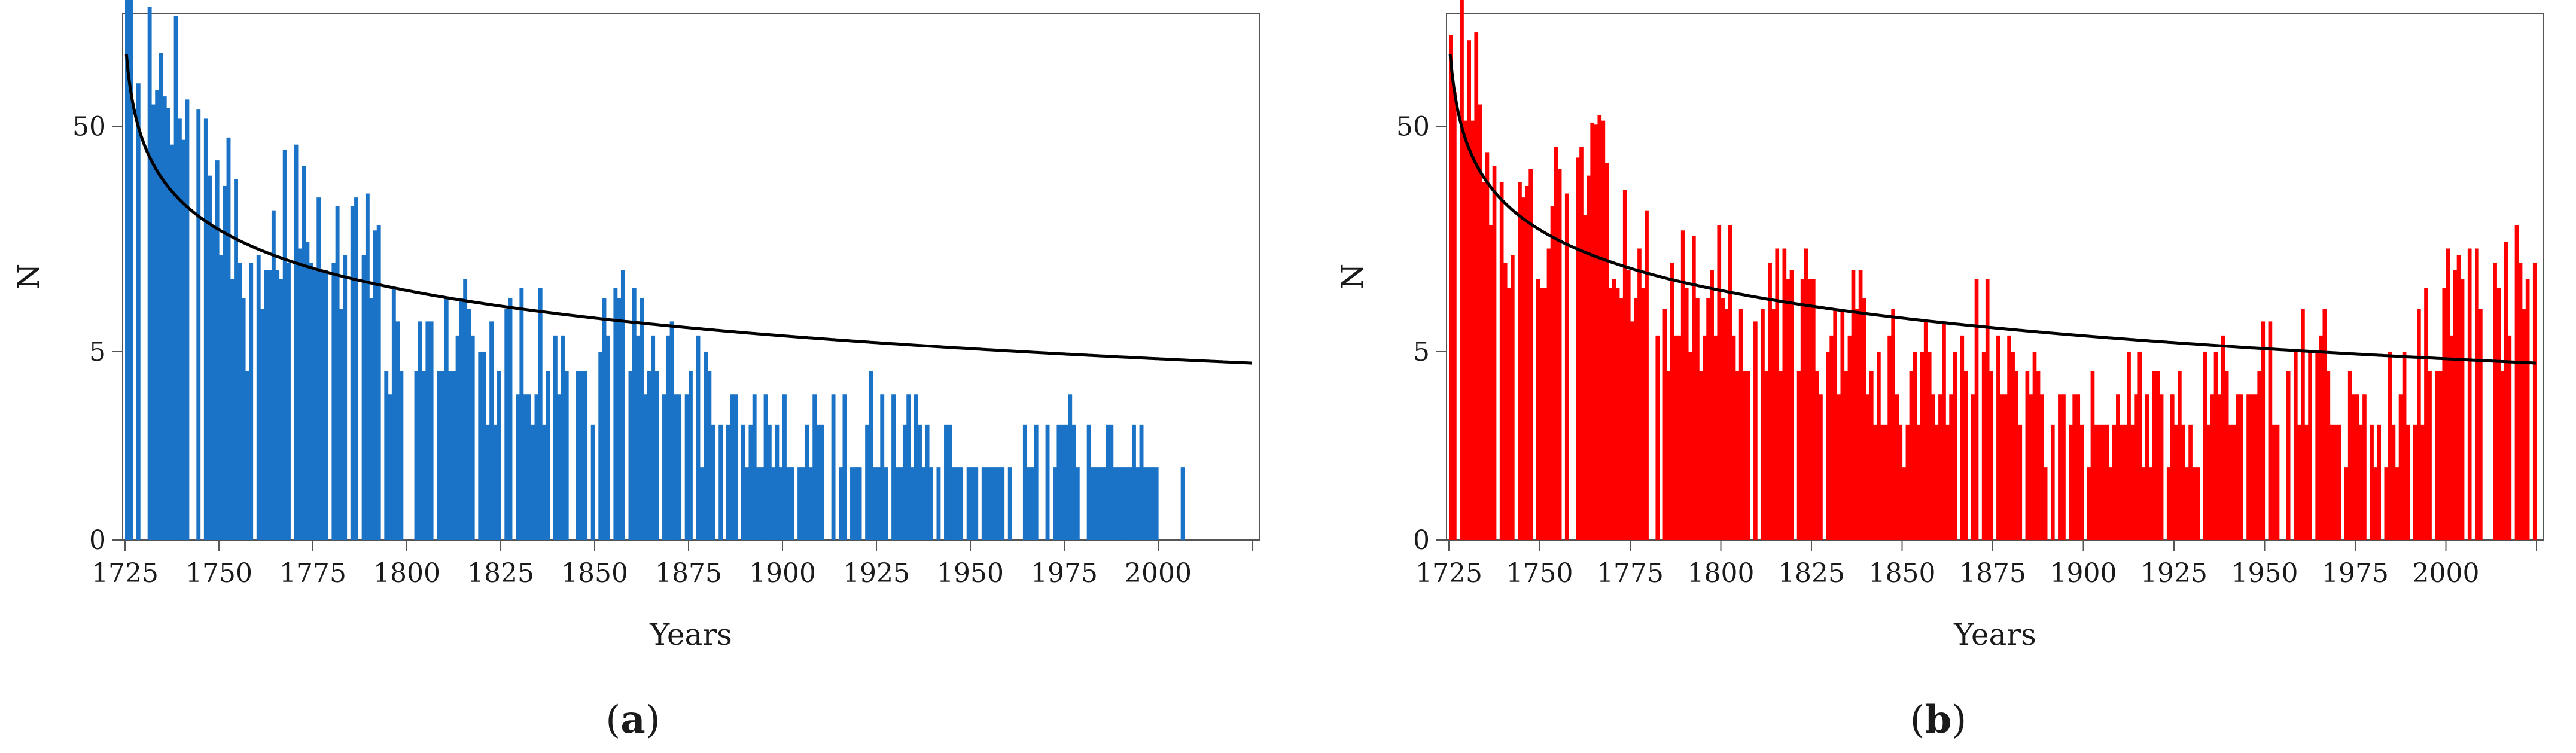 This screenshot has height=753, width=2576. What do you see at coordinates (1994, 635) in the screenshot?
I see `x-axis-label: Years` at bounding box center [1994, 635].